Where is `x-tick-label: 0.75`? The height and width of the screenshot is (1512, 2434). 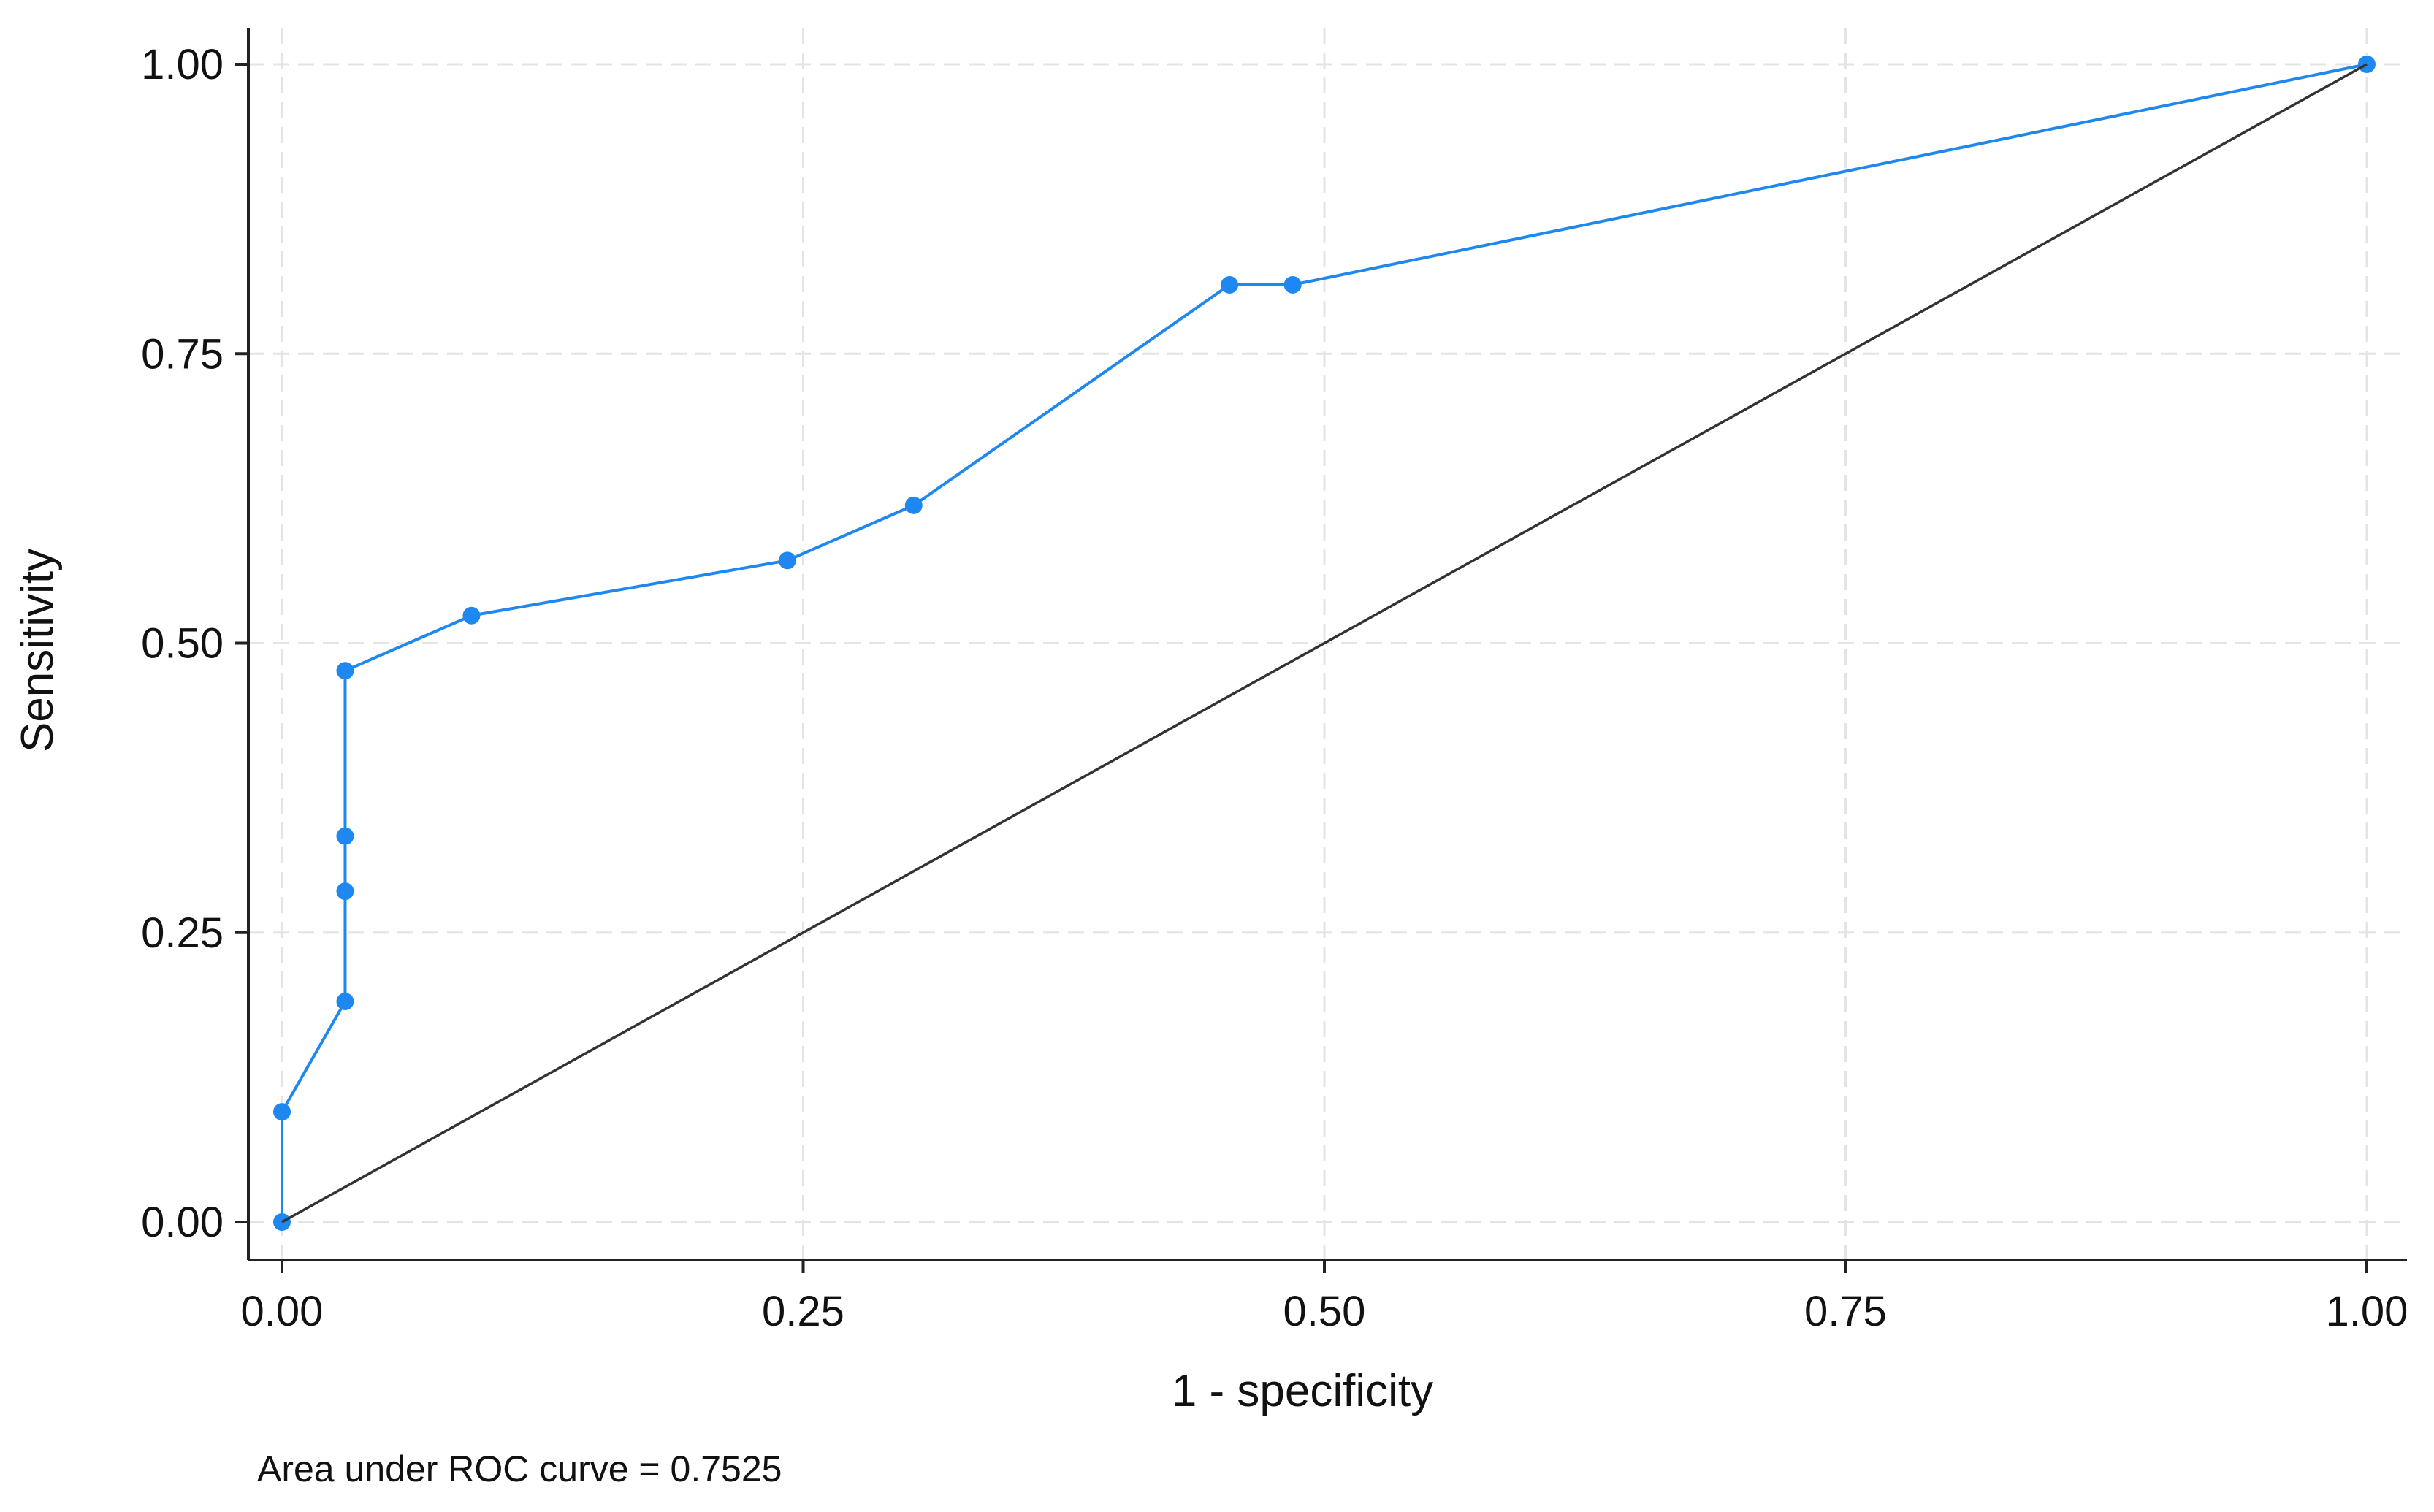 x-tick-label: 0.75 is located at coordinates (1845, 1311).